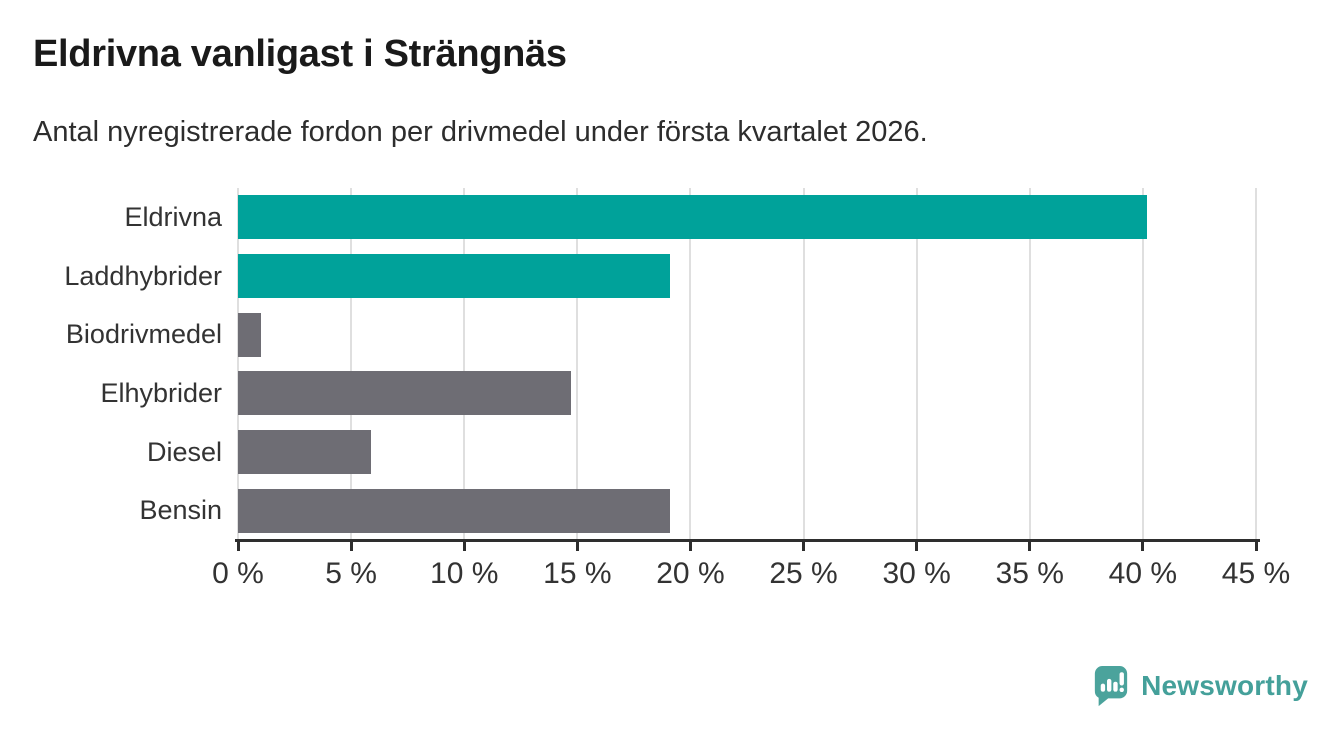 This screenshot has width=1340, height=733. I want to click on category-label: Elhybrider, so click(161, 392).